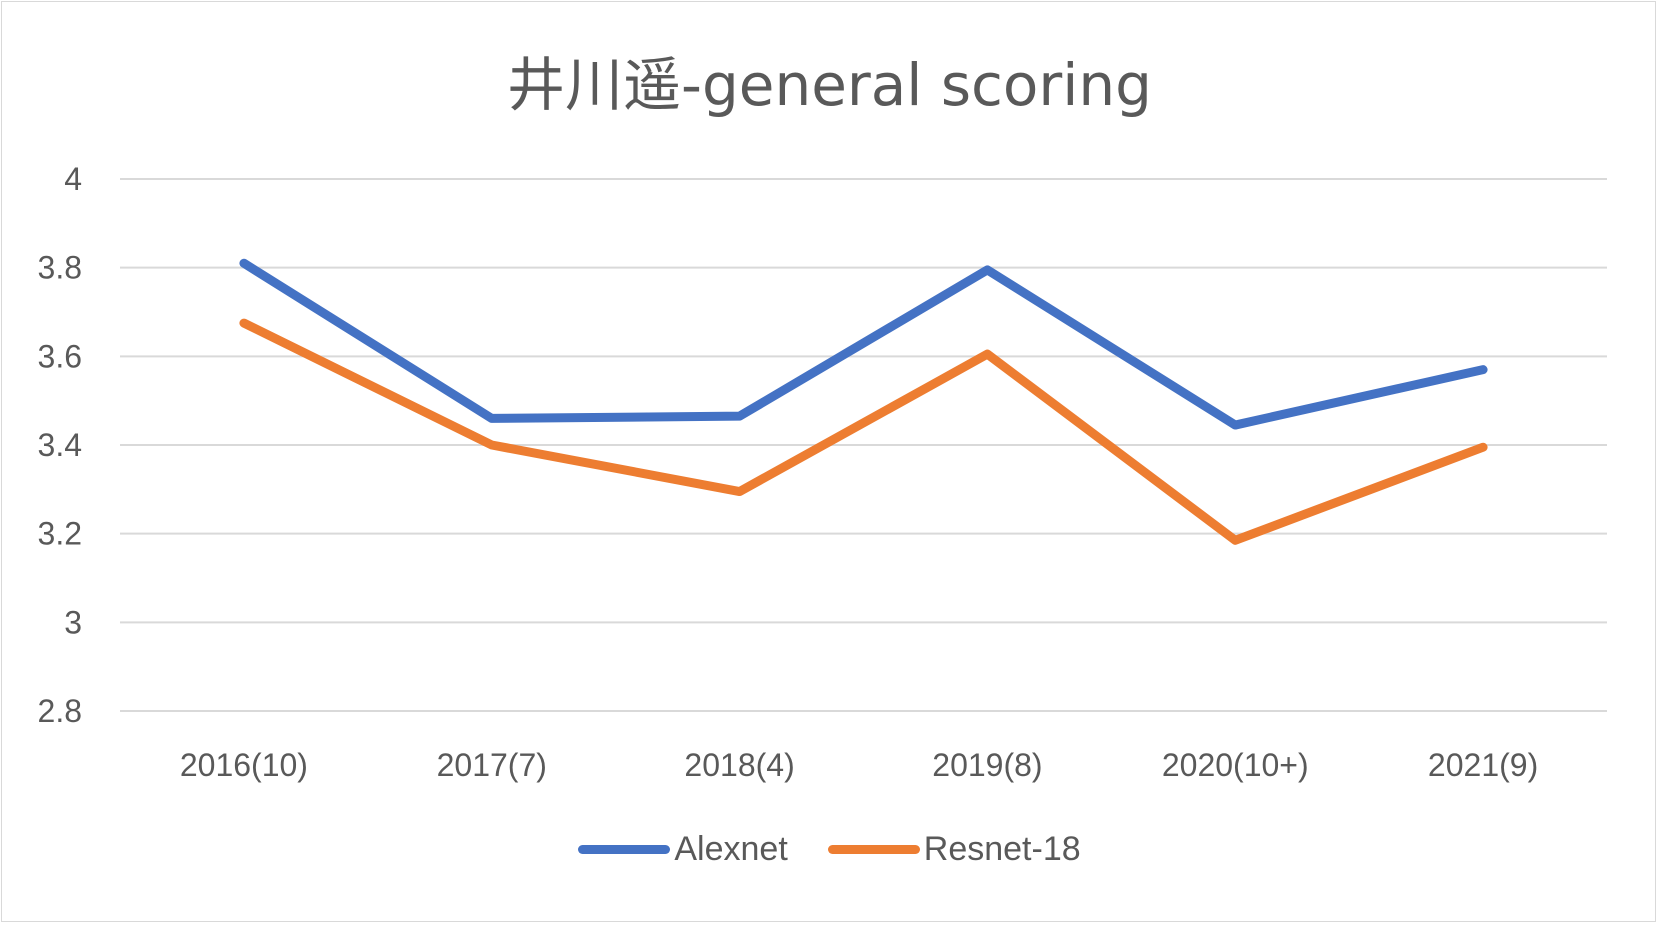 Image resolution: width=1659 pixels, height=925 pixels. Describe the element at coordinates (739, 765) in the screenshot. I see `x-tick-label: 2018(4)` at that location.